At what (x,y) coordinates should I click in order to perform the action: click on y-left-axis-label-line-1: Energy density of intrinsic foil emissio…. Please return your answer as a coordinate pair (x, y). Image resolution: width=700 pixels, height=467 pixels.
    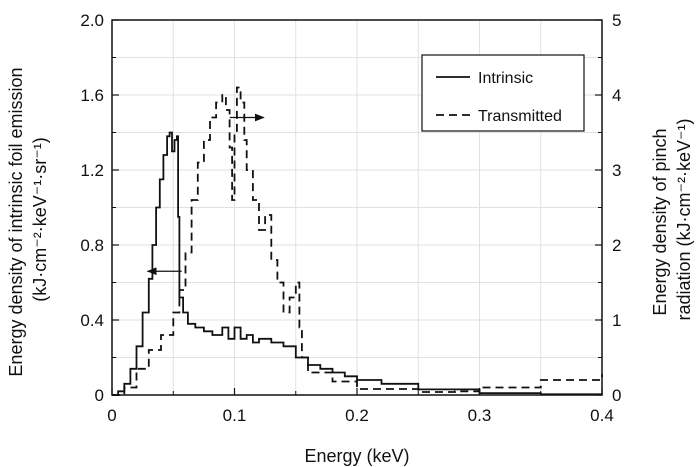
    Looking at the image, I should click on (16, 221).